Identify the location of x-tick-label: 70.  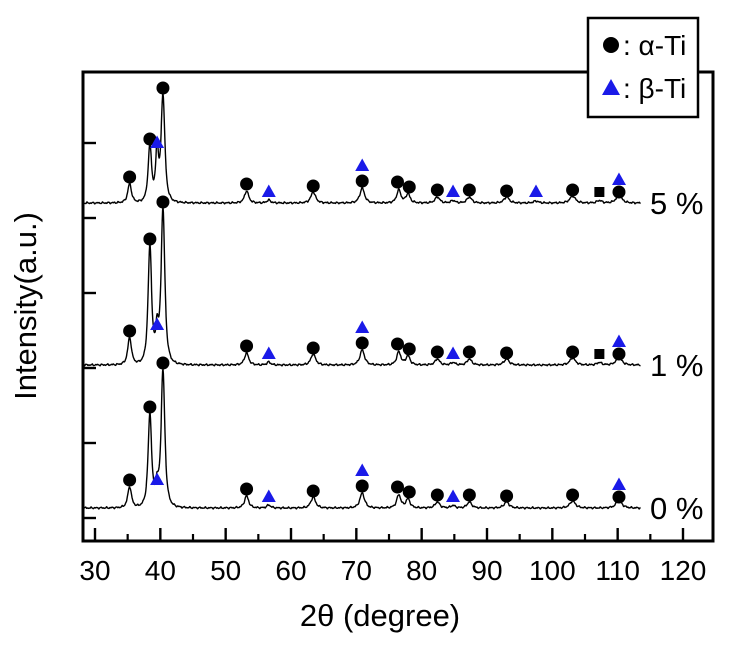
(356, 570).